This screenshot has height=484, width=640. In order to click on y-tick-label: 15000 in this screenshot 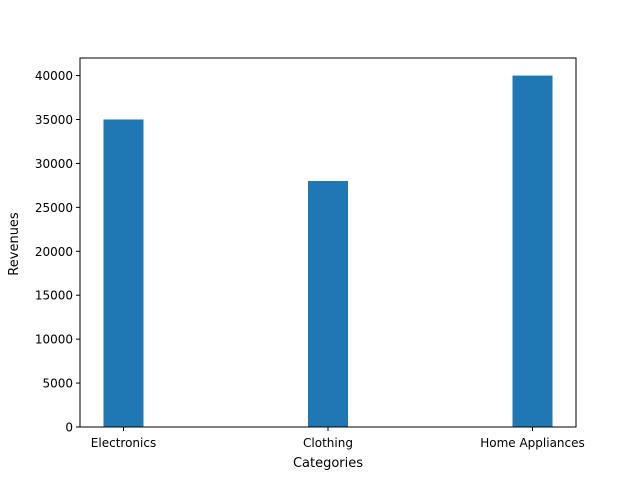, I will do `click(54, 296)`.